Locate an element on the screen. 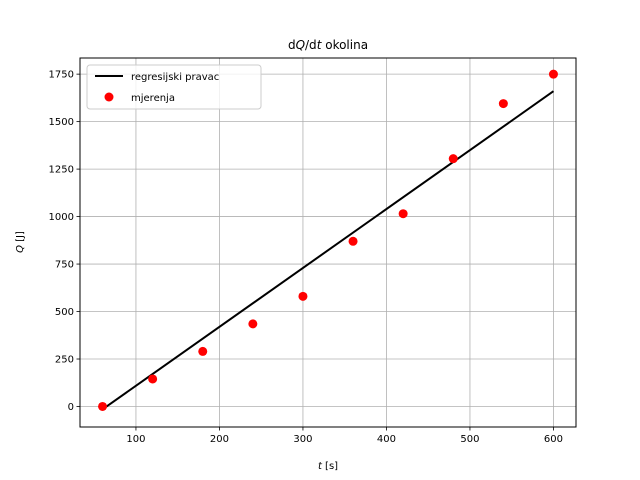 This screenshot has height=480, width=640. y-tick-label: 1000 is located at coordinates (61, 217).